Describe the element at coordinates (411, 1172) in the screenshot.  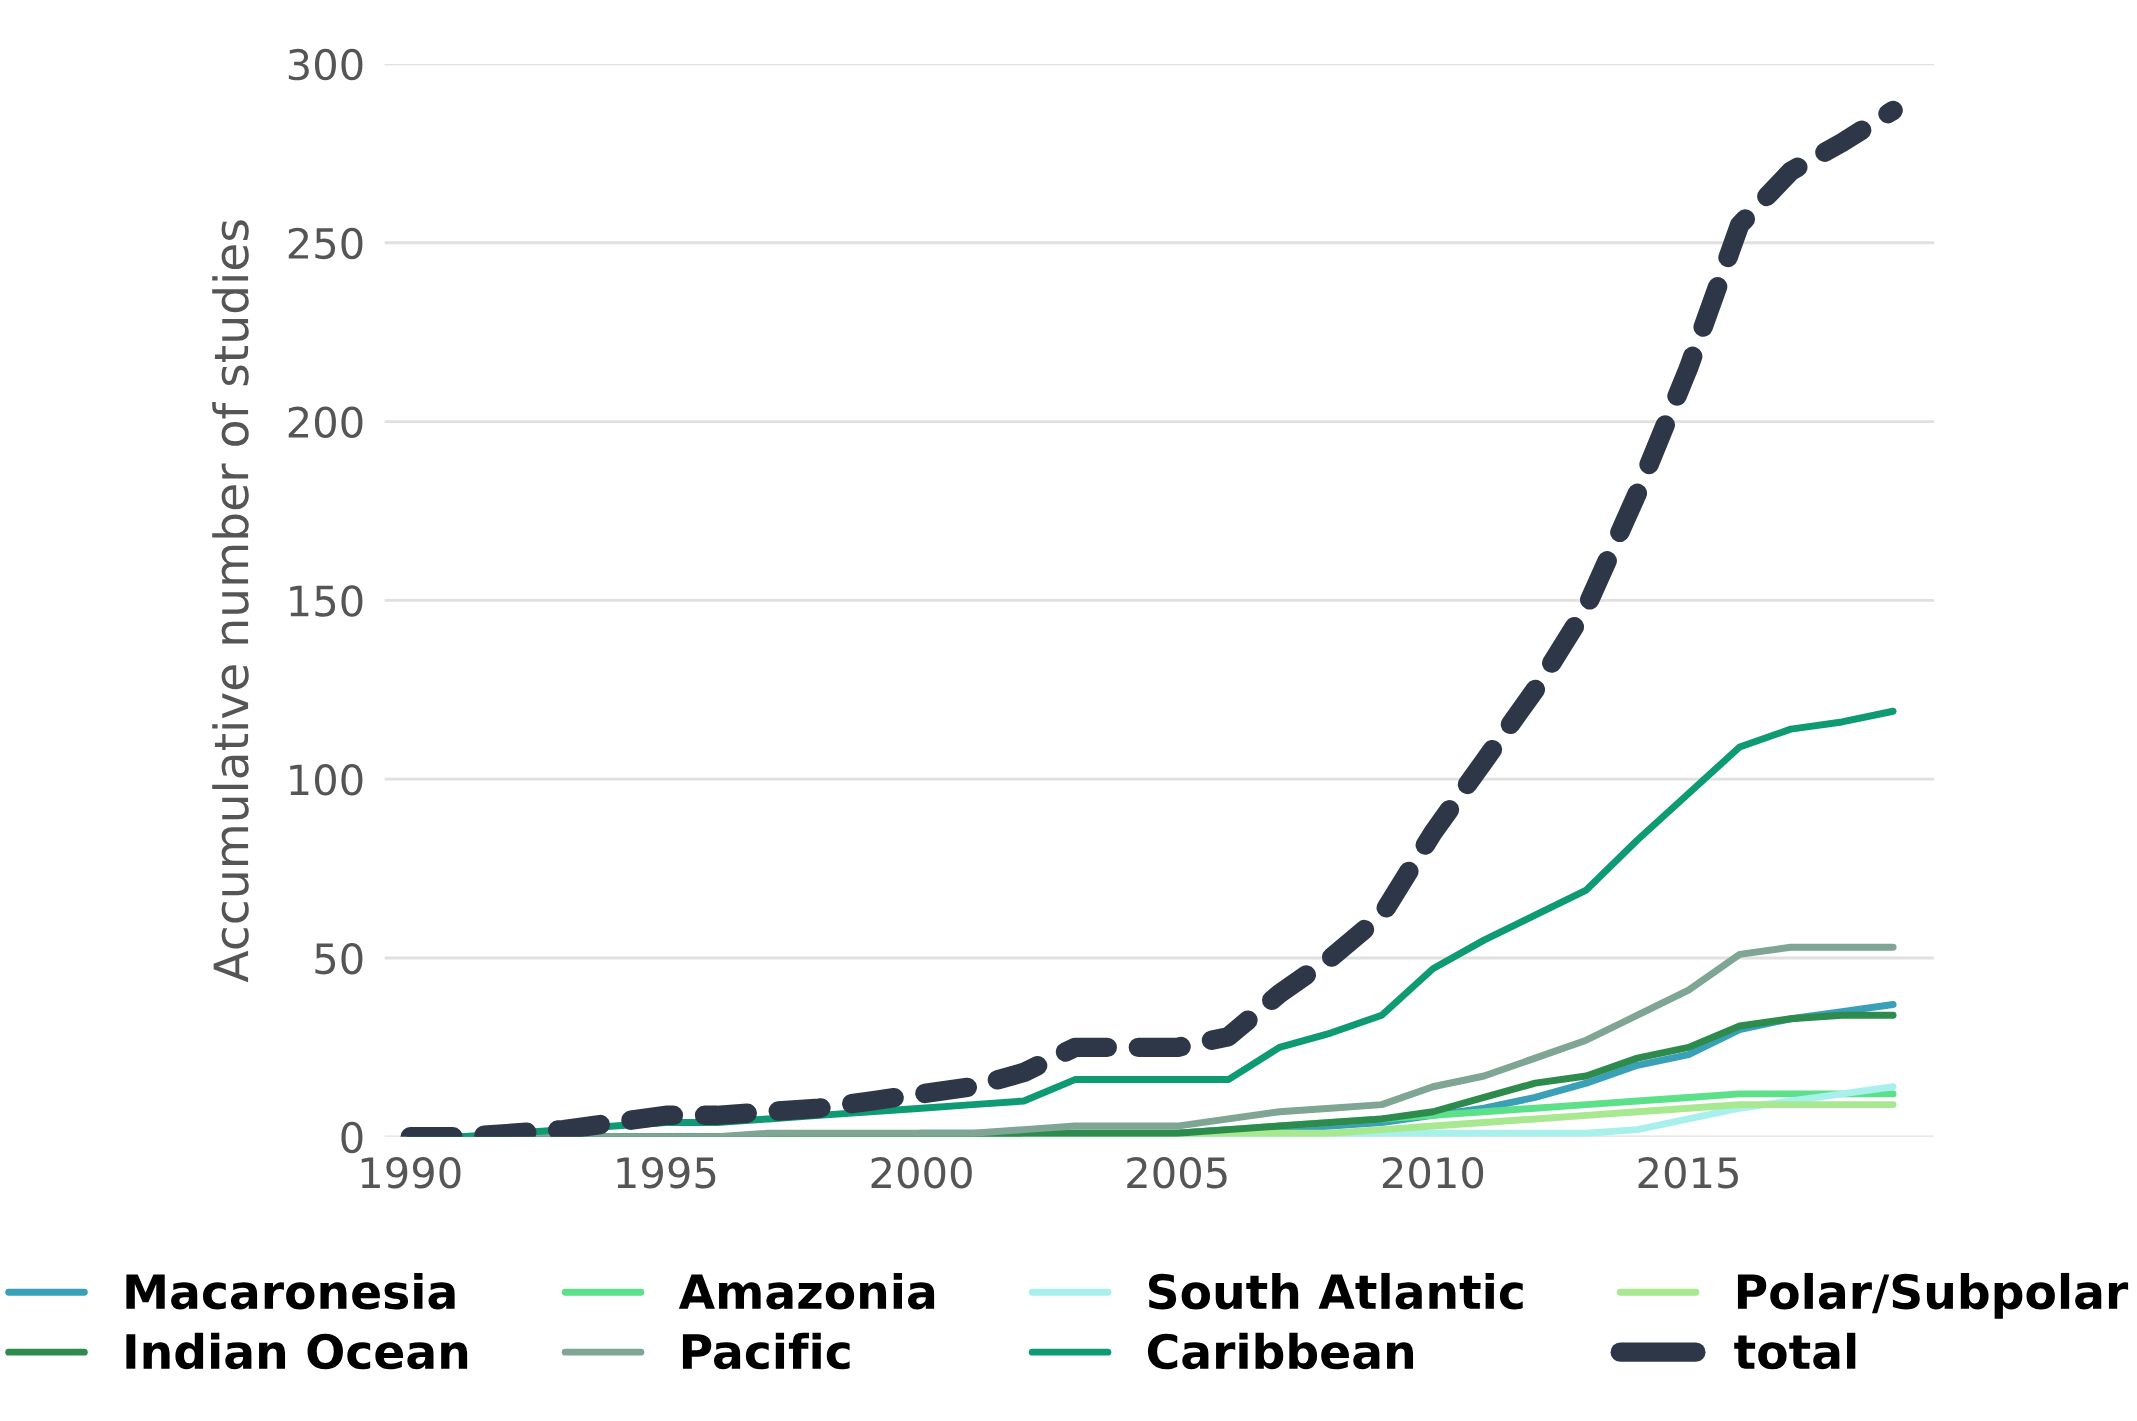
I see `x-tick-label: 1990` at that location.